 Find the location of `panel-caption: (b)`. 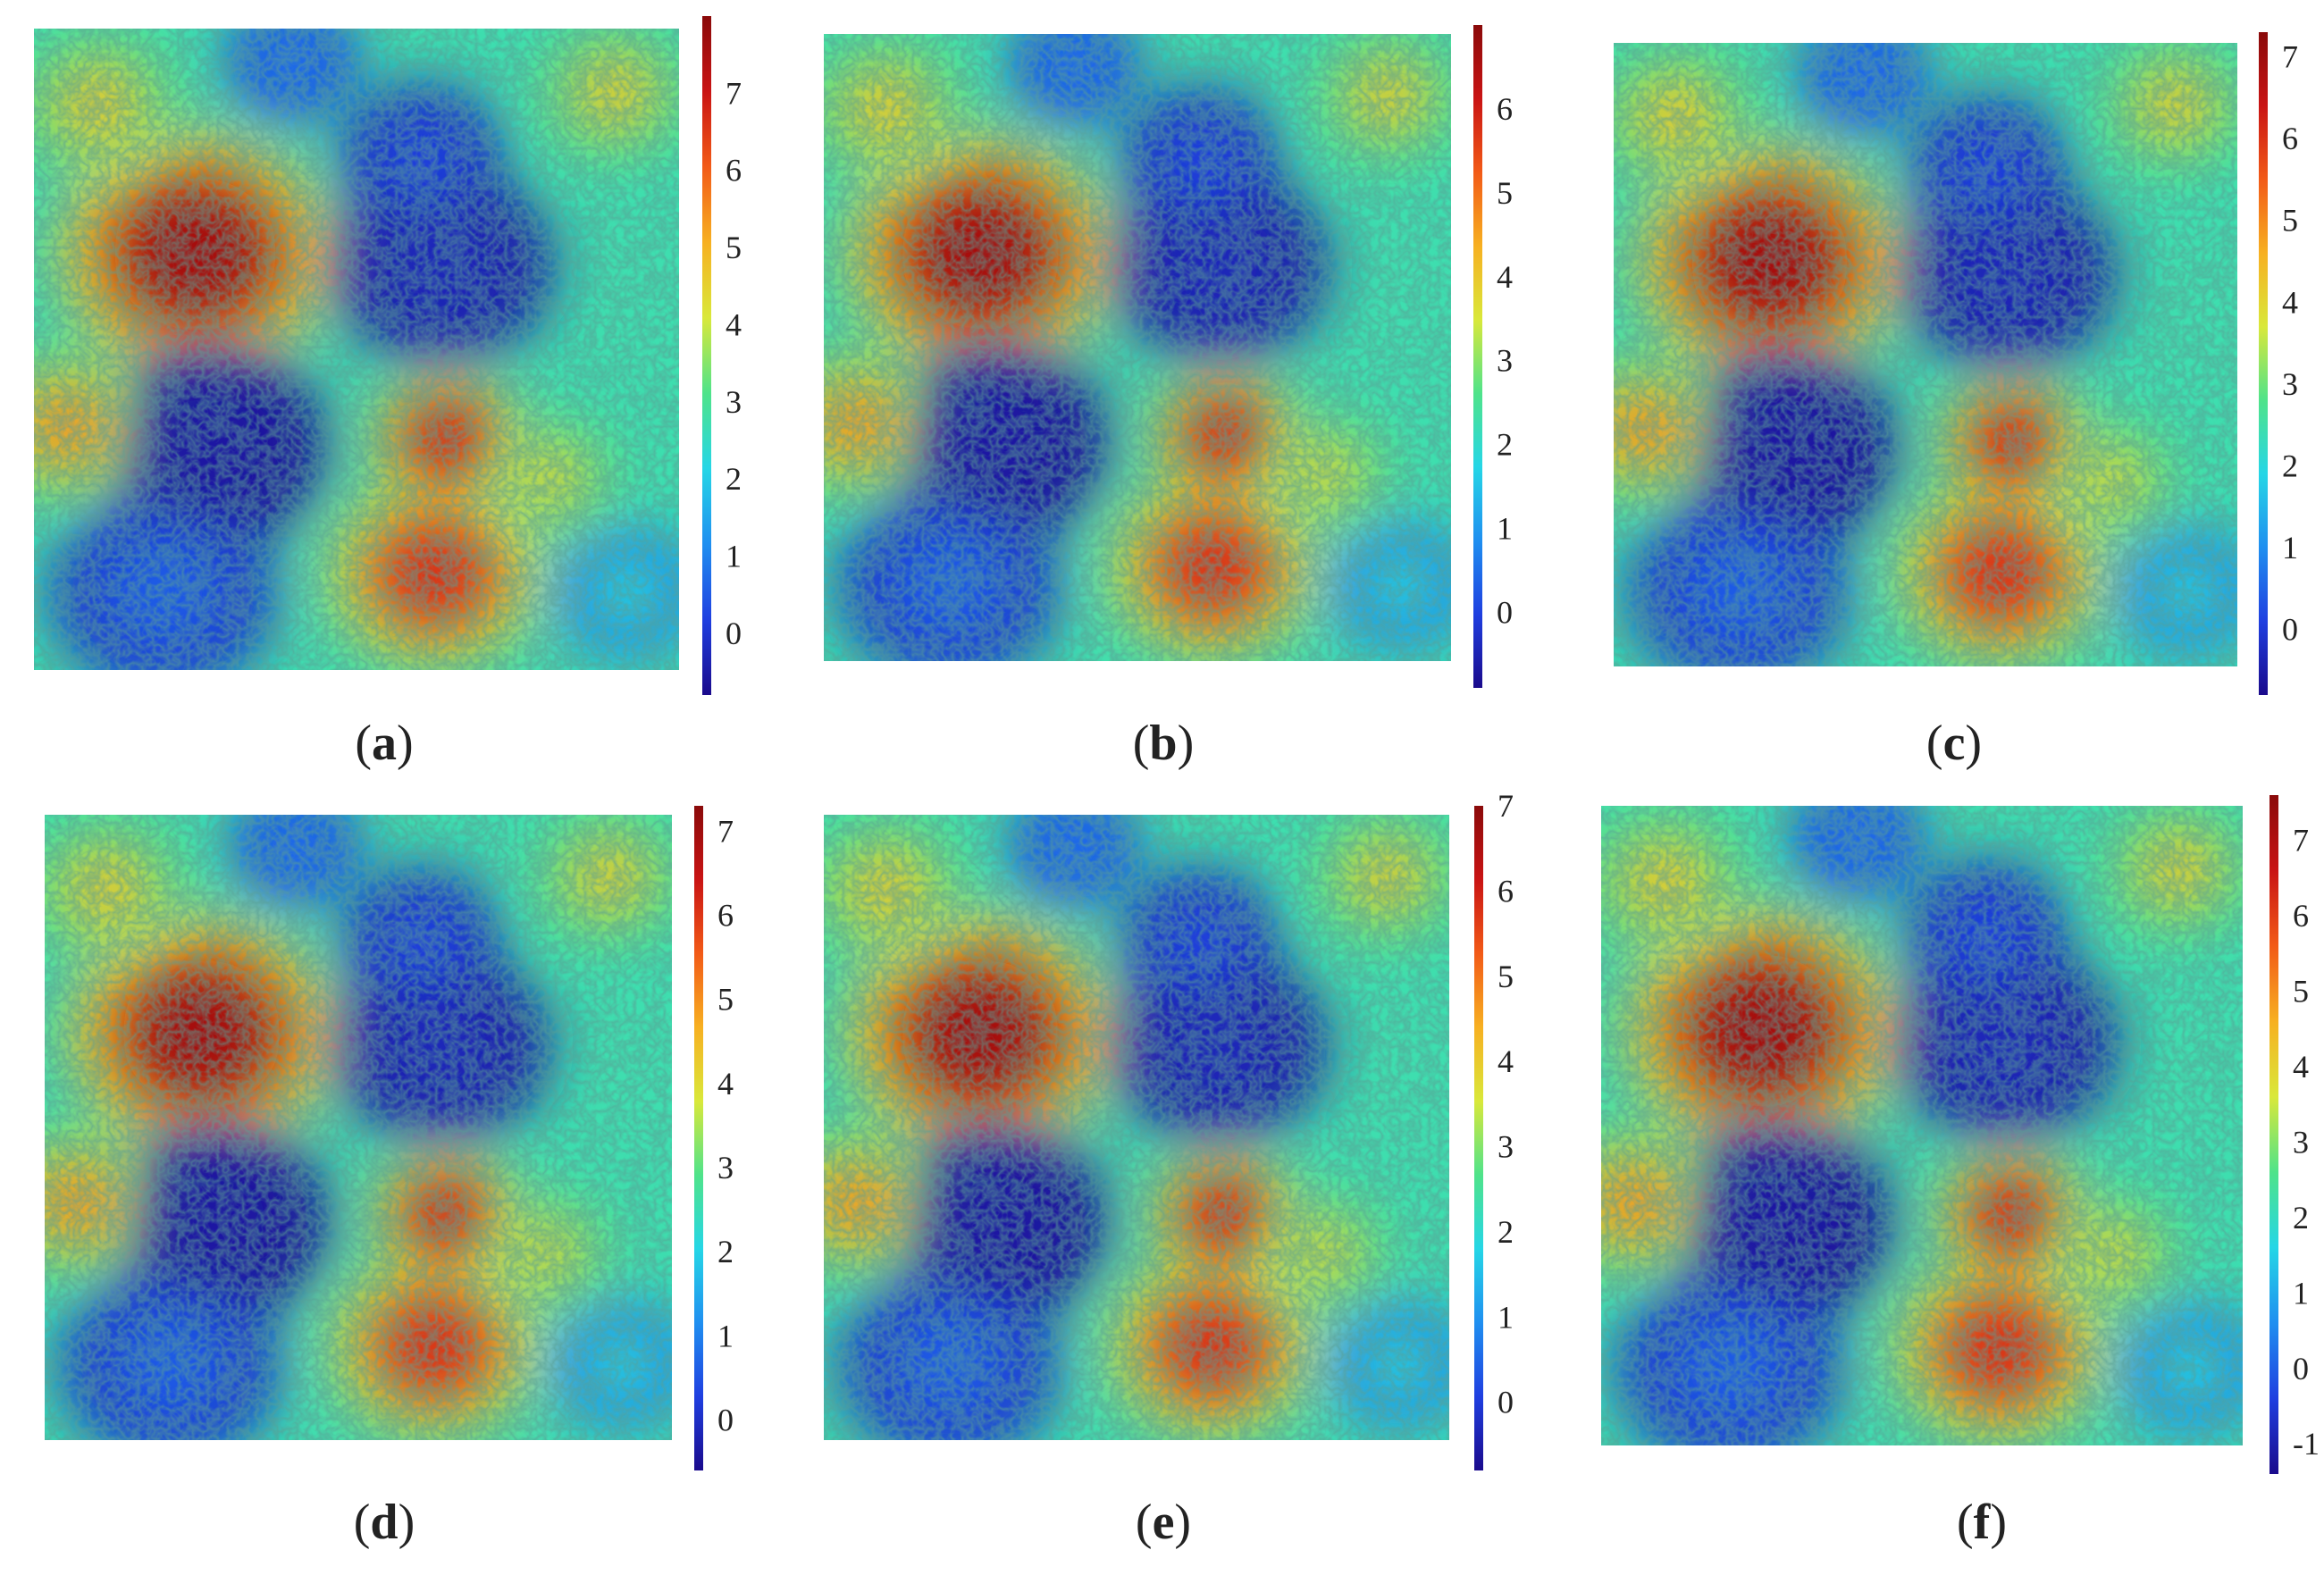

panel-caption: (b) is located at coordinates (1163, 743).